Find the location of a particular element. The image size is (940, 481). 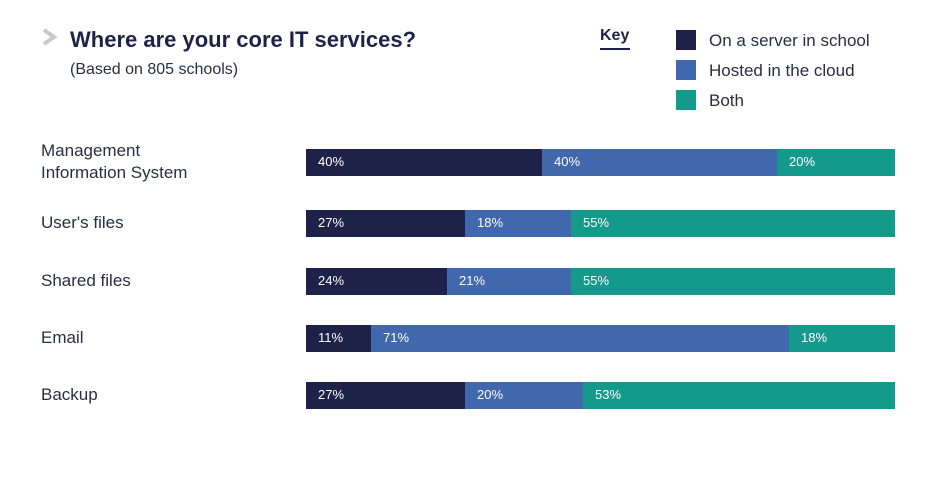

data-label: 53% is located at coordinates (608, 394).